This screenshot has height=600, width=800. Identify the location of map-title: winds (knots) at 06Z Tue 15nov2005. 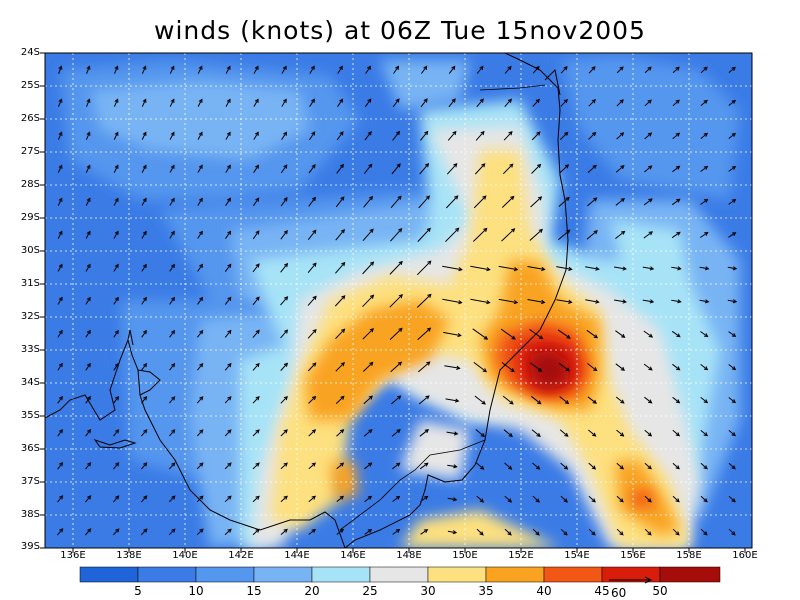
(400, 30).